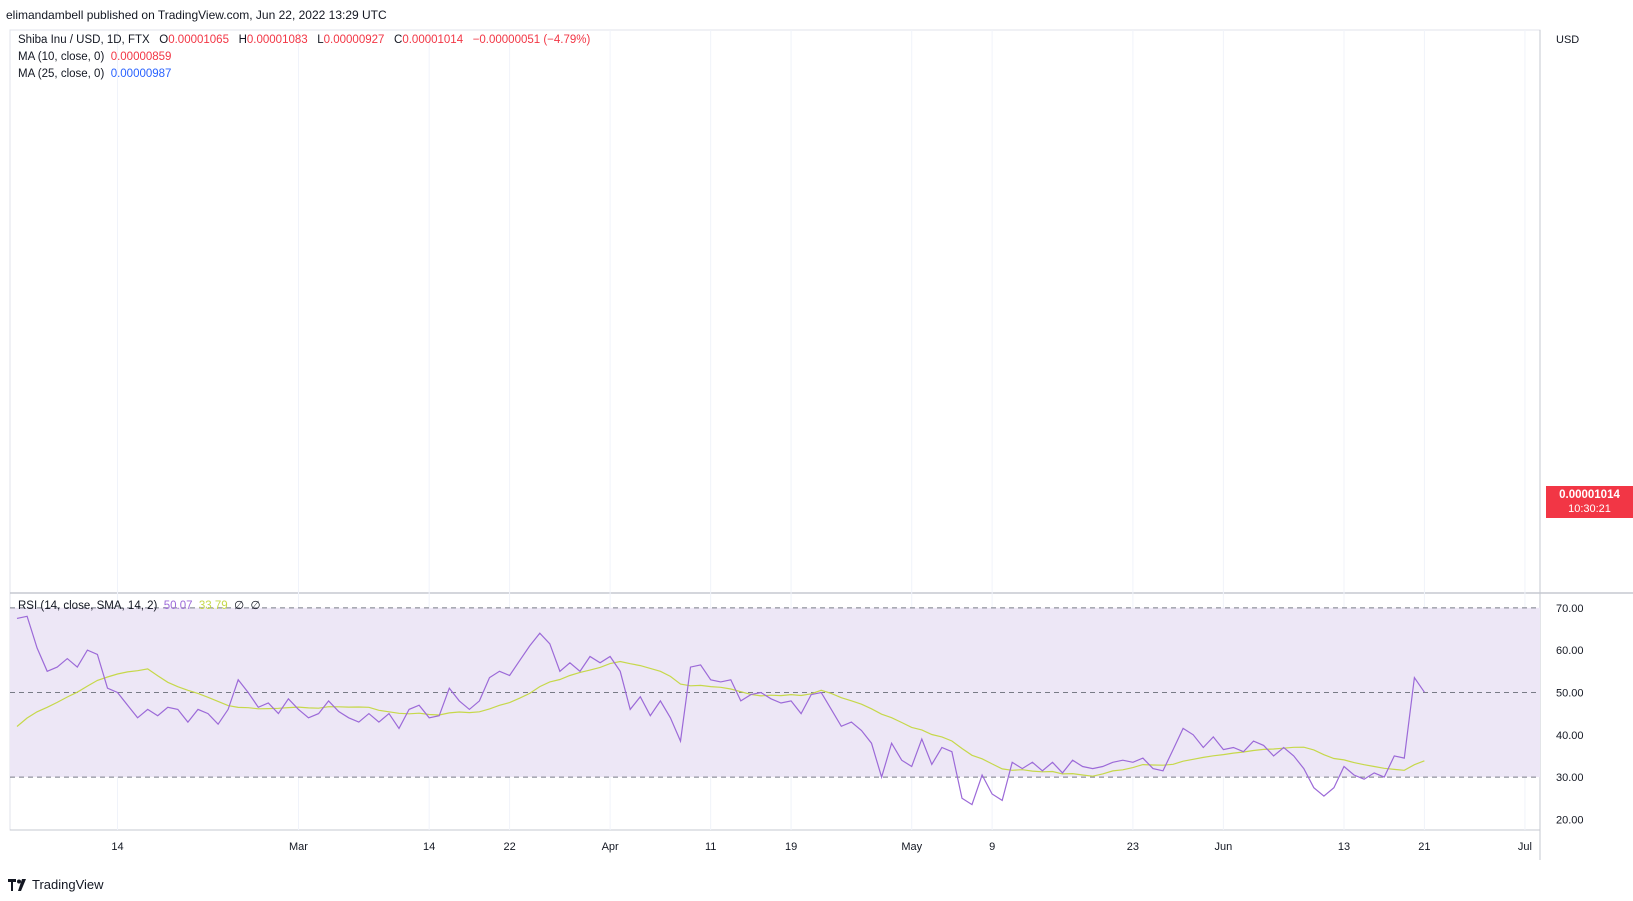 This screenshot has height=901, width=1633. I want to click on symbol-name: Shiba Inu / USD, 1D, FTX, so click(84, 40).